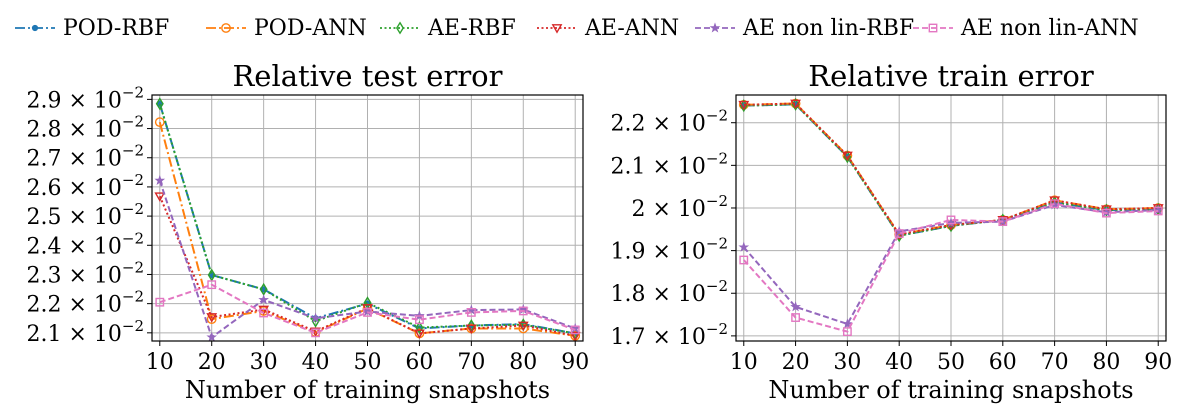  I want to click on legend-marker-pod-ann, so click(226, 28).